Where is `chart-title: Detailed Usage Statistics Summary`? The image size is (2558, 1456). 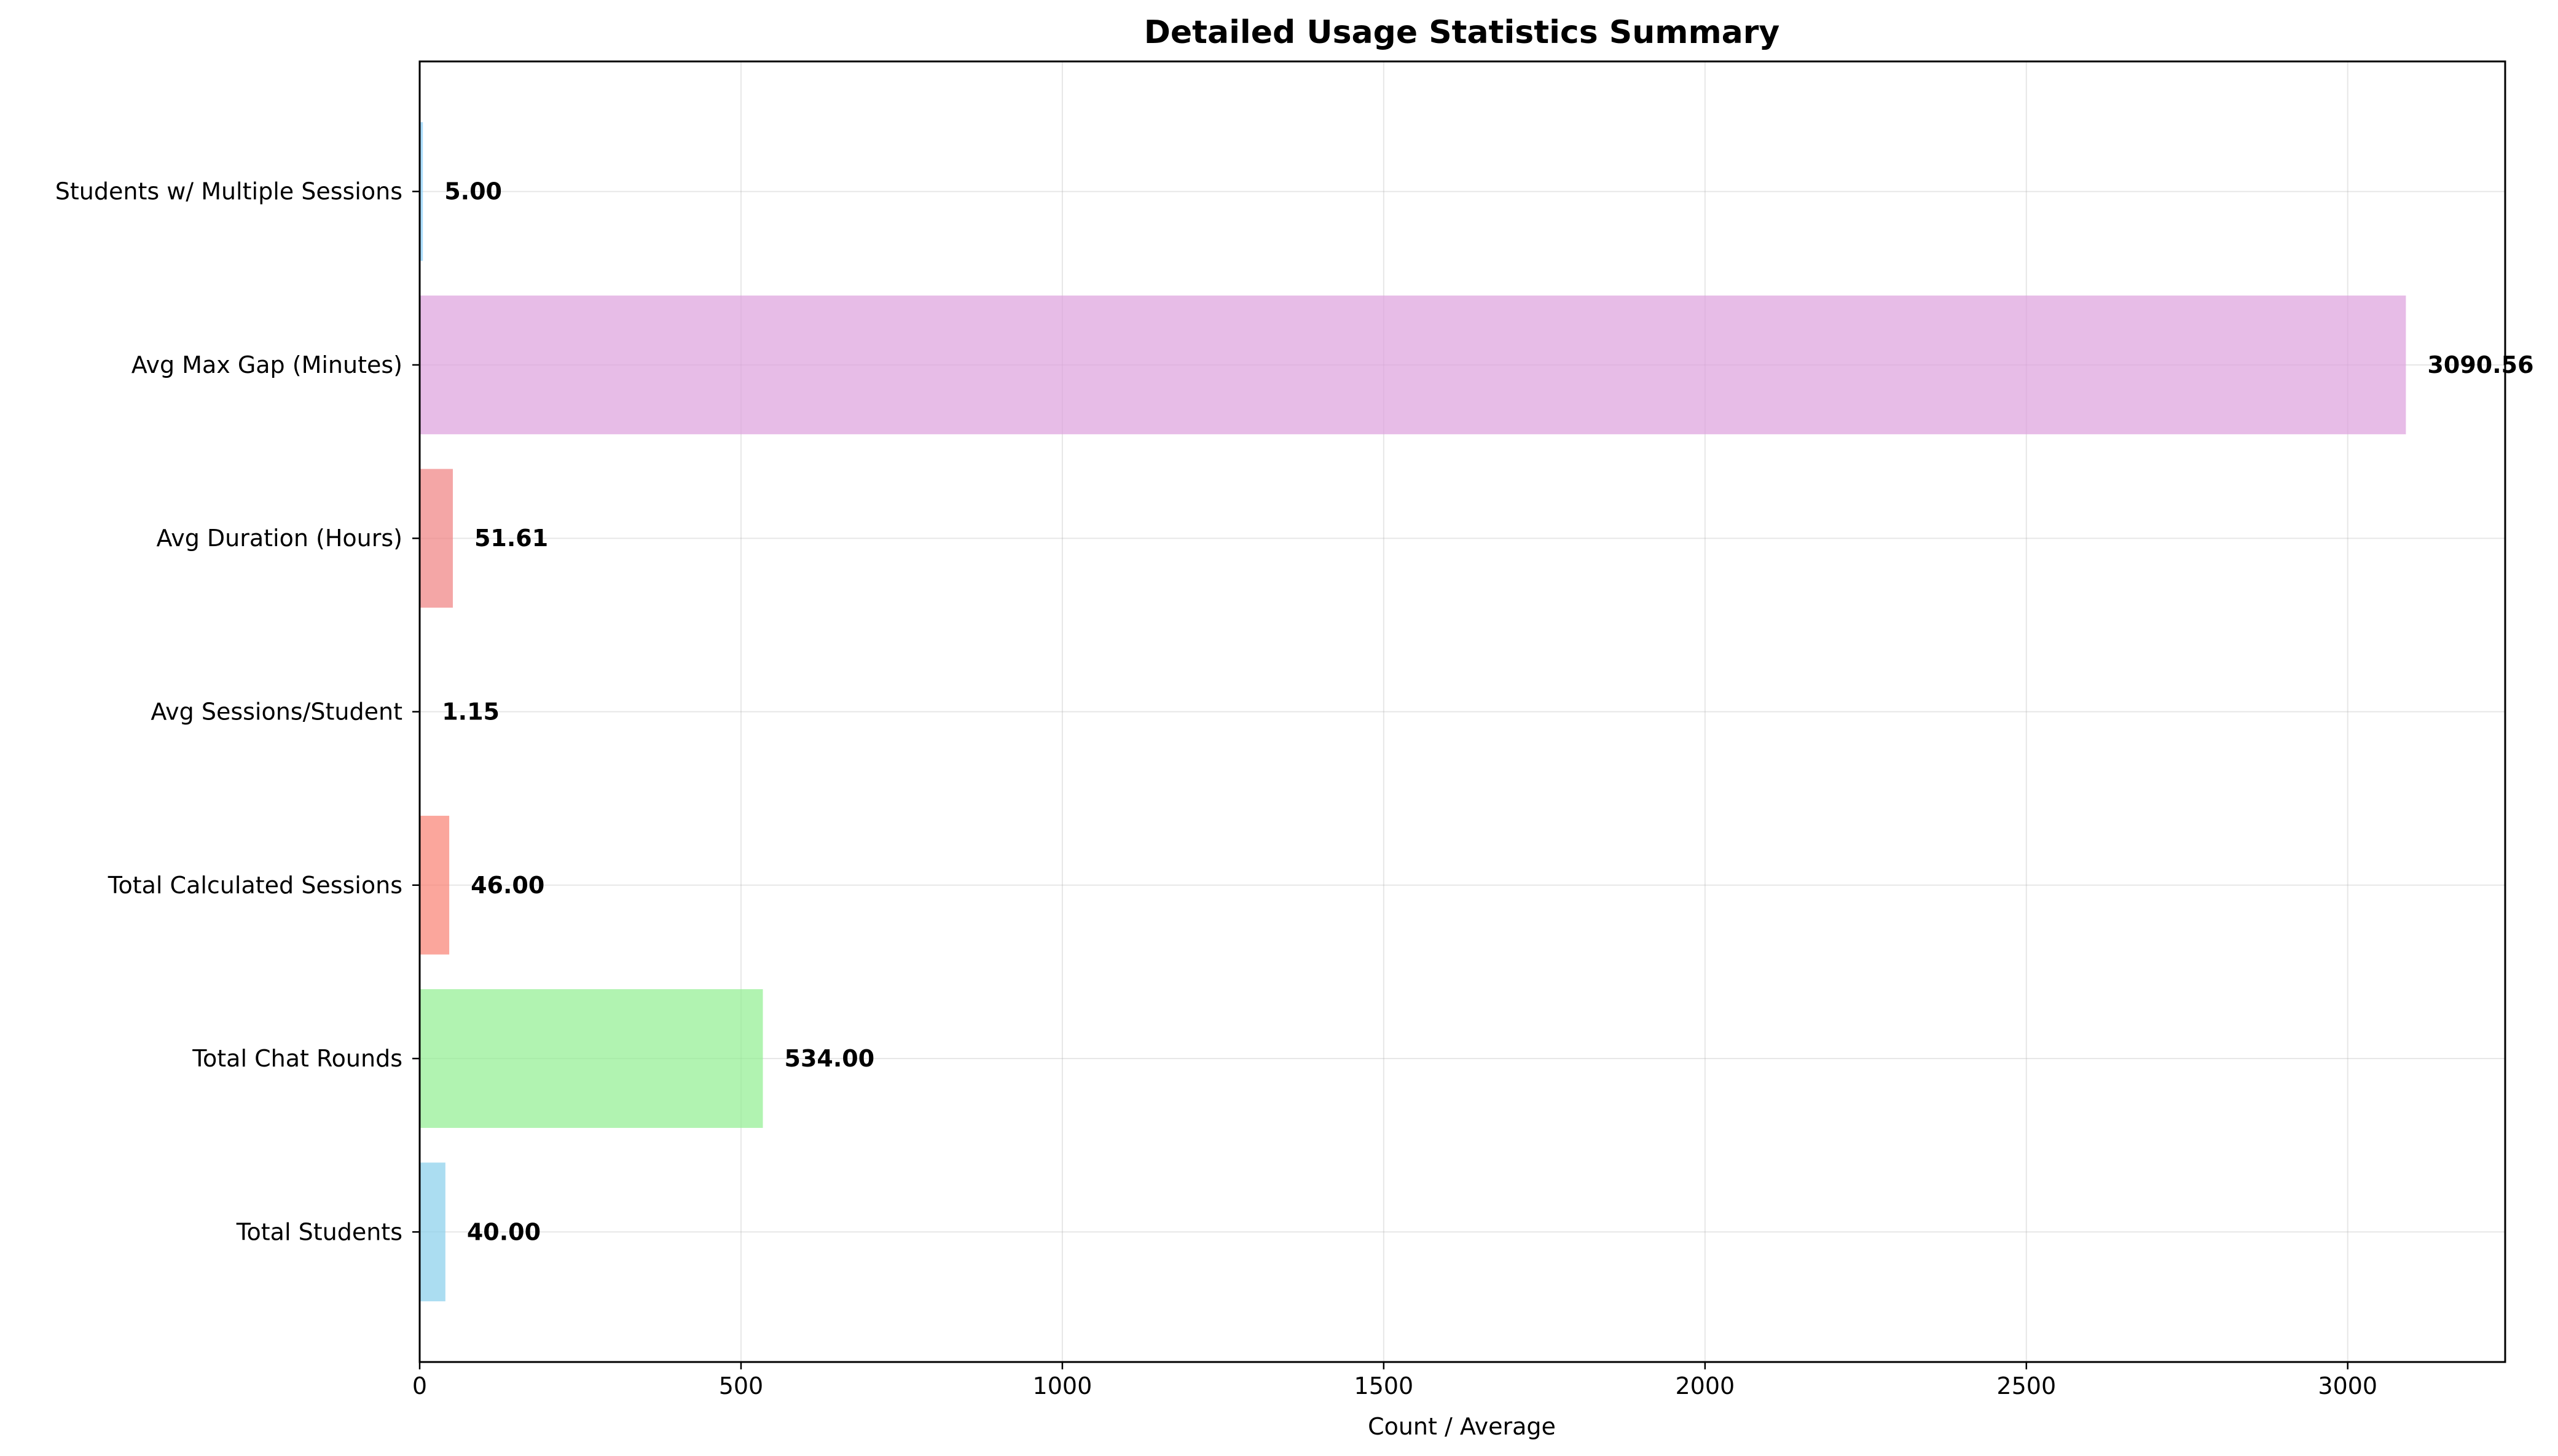
chart-title: Detailed Usage Statistics Summary is located at coordinates (1462, 32).